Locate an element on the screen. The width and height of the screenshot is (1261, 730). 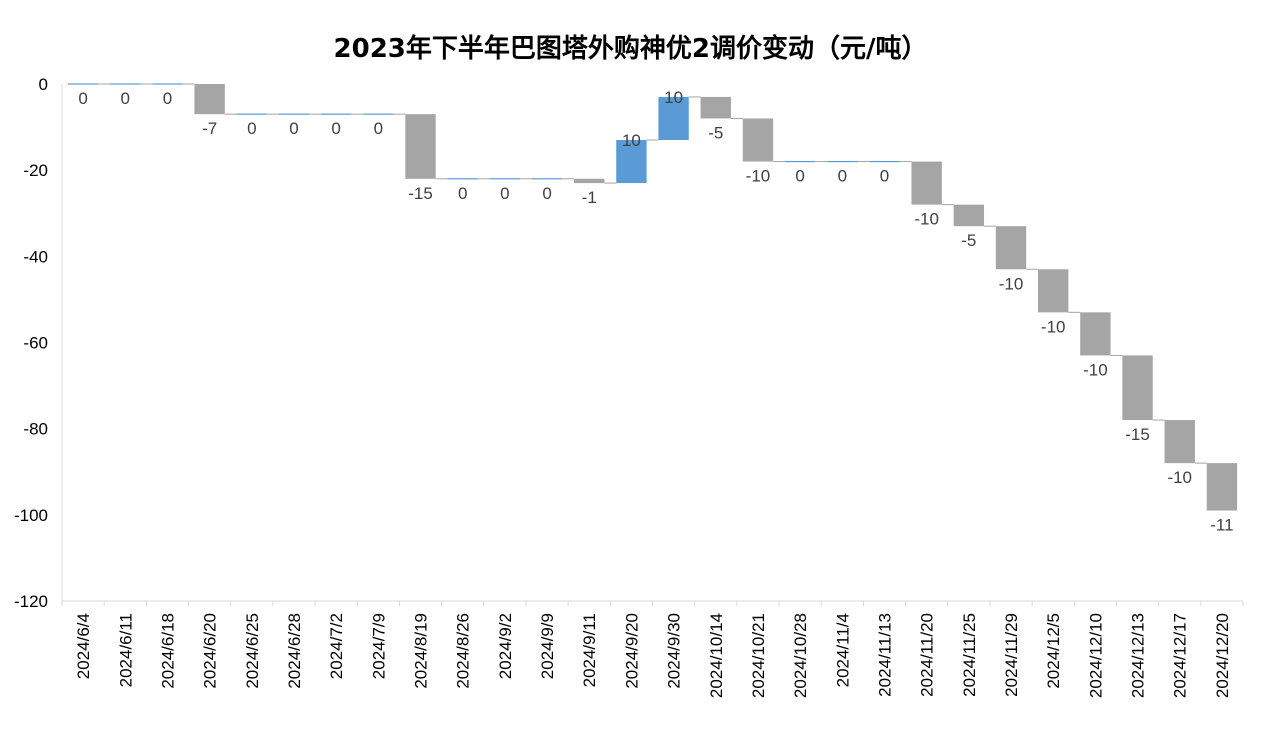
x-tick-label: 2024/11/20 is located at coordinates (927, 655).